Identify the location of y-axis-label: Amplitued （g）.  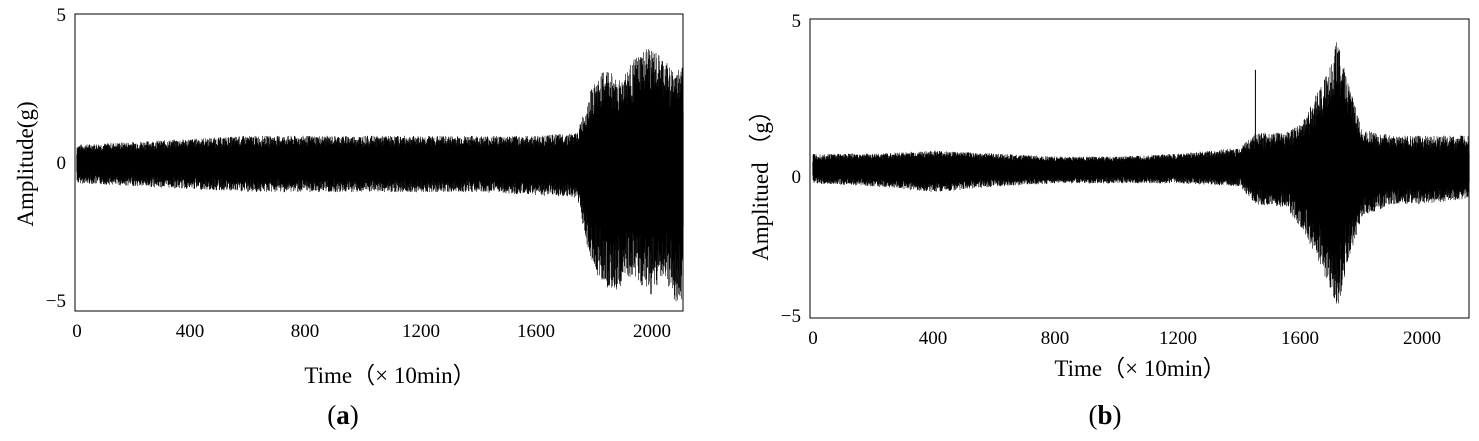
(760, 180).